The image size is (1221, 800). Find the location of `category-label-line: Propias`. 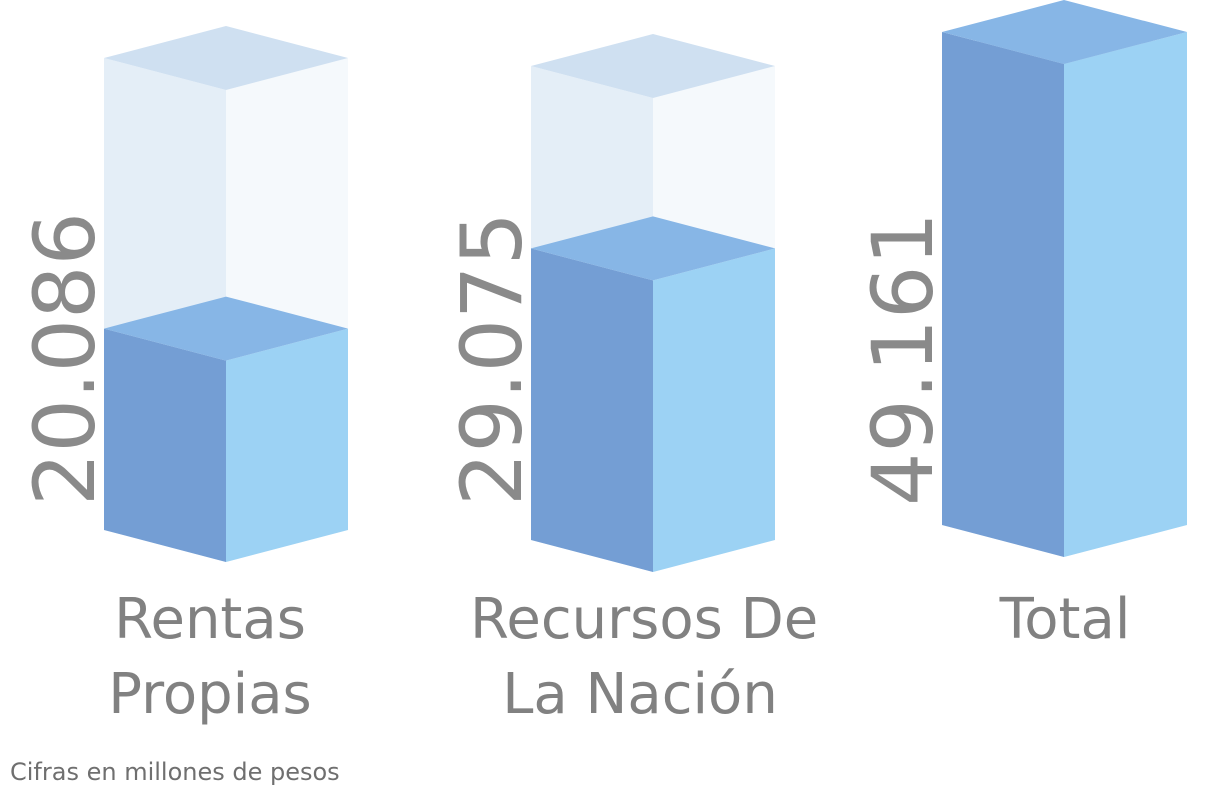

category-label-line: Propias is located at coordinates (210, 694).